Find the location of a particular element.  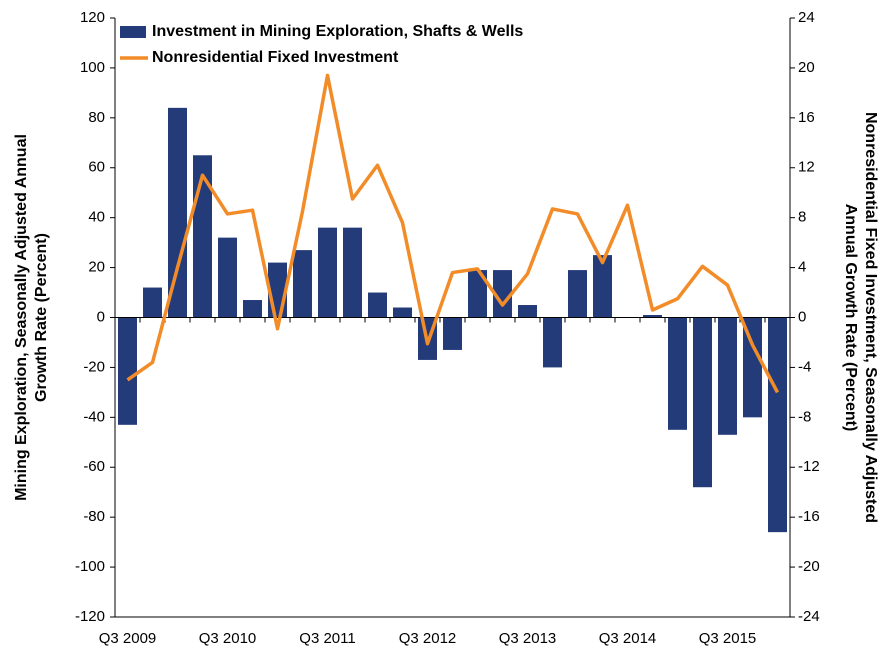

x-tick-label: Q3 2015 is located at coordinates (728, 638).